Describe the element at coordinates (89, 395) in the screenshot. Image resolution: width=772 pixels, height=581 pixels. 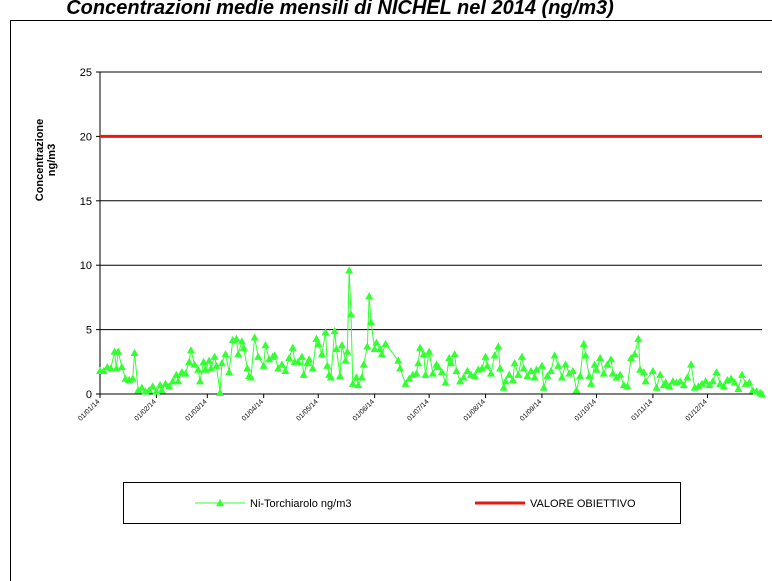
I see `y-tick-label: 0` at that location.